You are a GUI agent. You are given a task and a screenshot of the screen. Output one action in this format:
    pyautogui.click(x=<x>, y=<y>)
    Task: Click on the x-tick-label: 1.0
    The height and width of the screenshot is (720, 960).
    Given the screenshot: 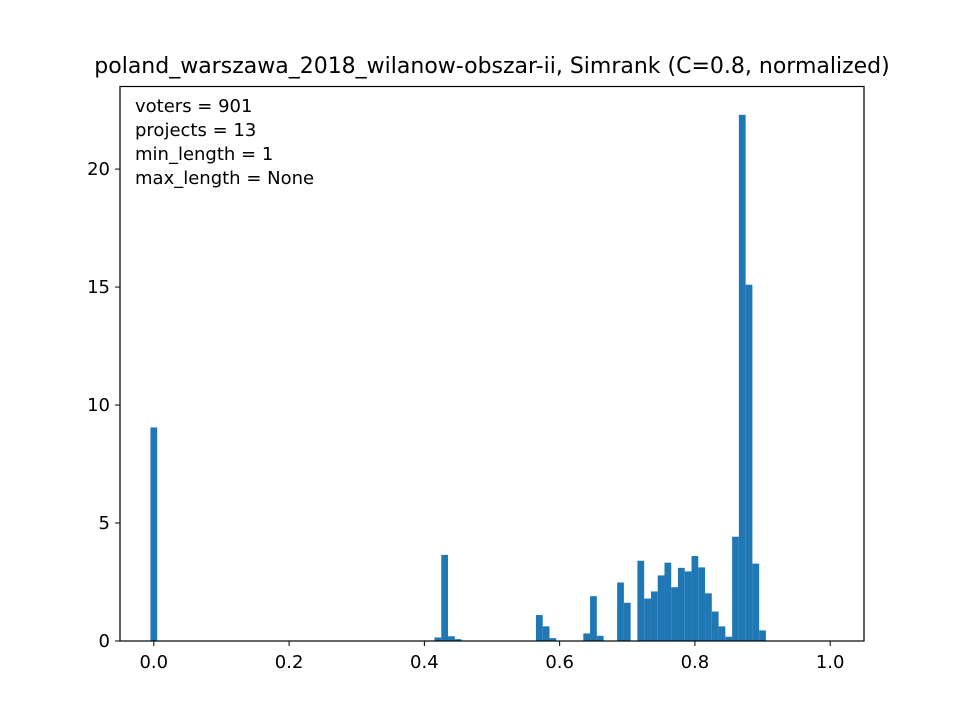 What is the action you would take?
    pyautogui.click(x=830, y=662)
    